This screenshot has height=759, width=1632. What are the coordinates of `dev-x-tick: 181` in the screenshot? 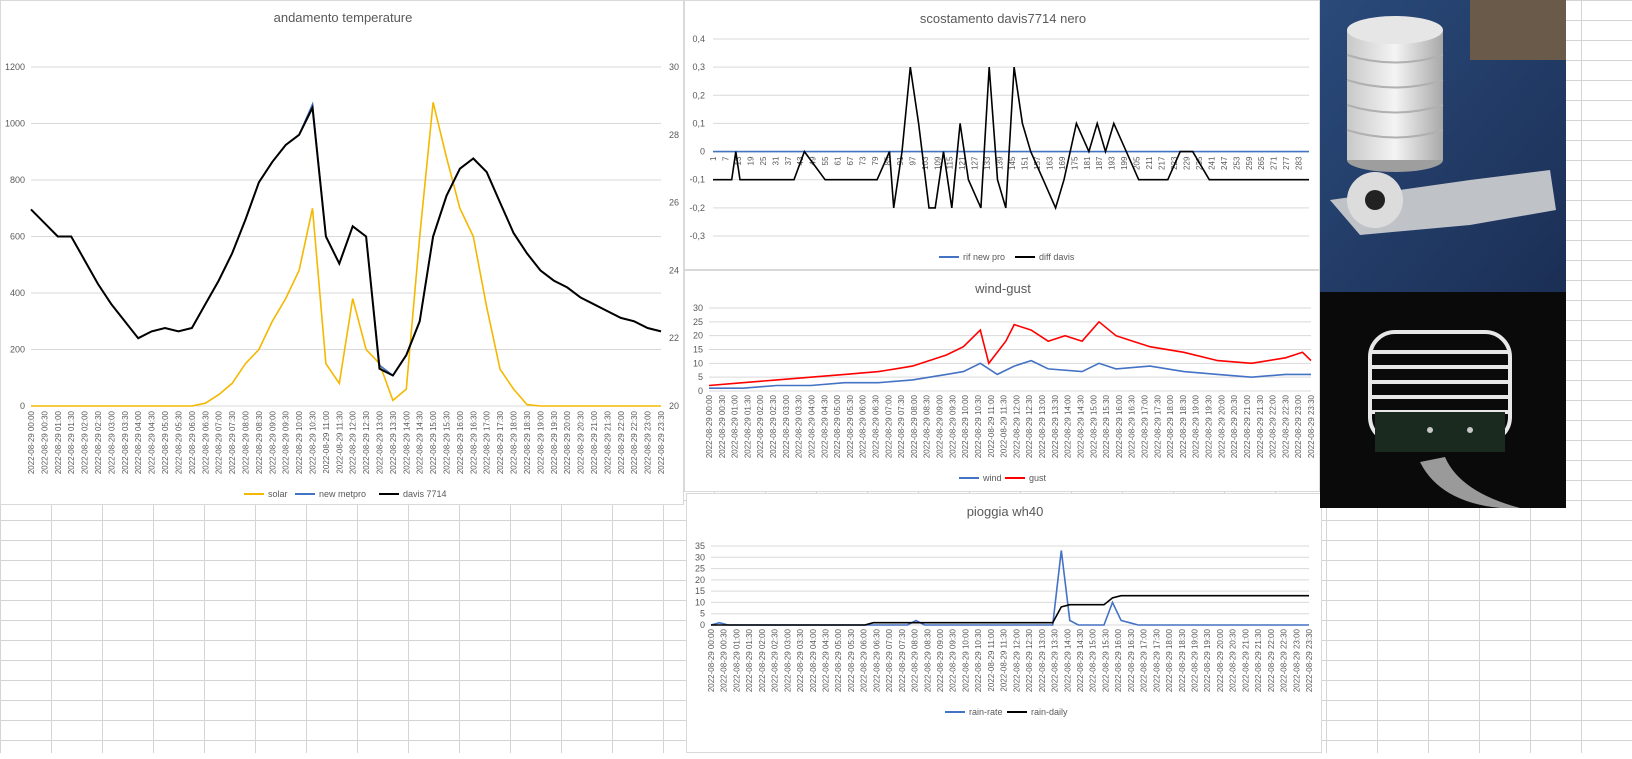 It's located at (1087, 163).